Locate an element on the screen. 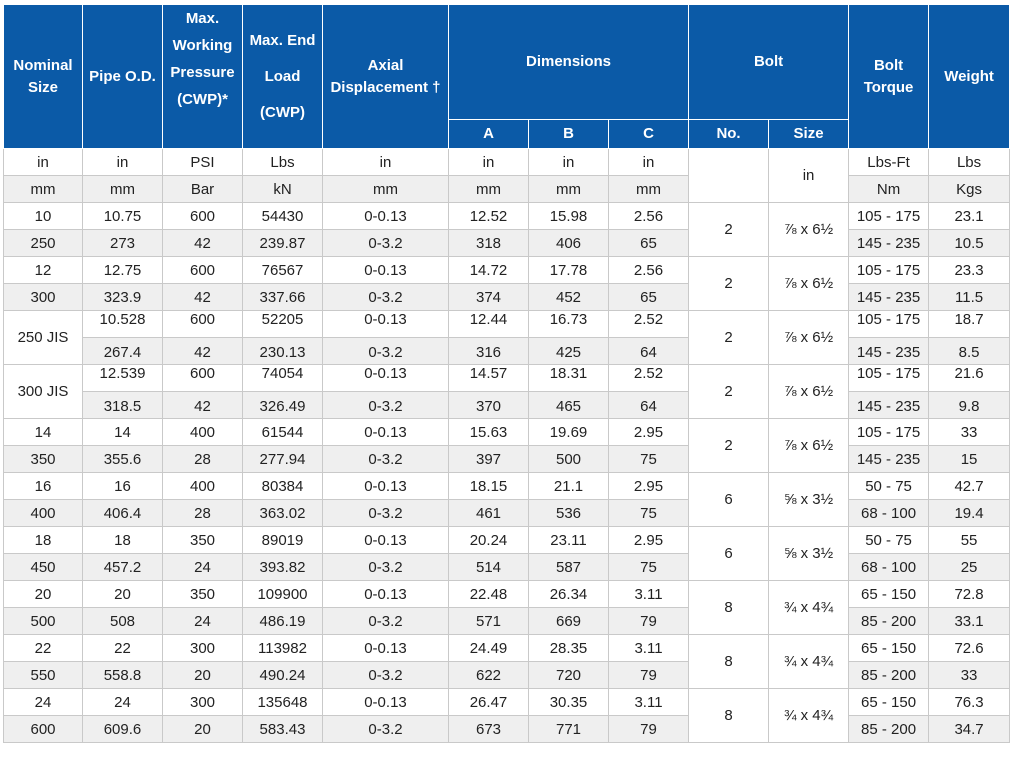 The width and height of the screenshot is (1016, 766). cell-dim-c: 2.95 is located at coordinates (648, 432).